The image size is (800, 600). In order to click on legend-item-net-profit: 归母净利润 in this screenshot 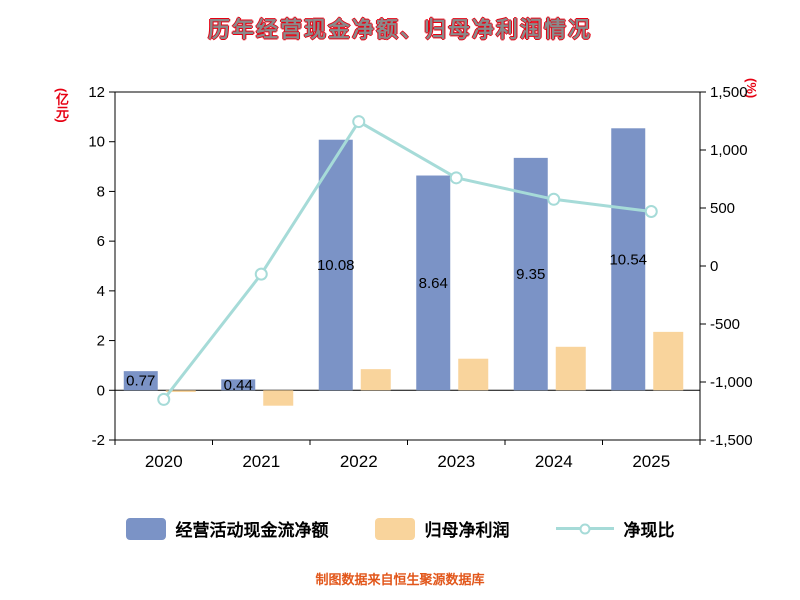, I will do `click(442, 528)`.